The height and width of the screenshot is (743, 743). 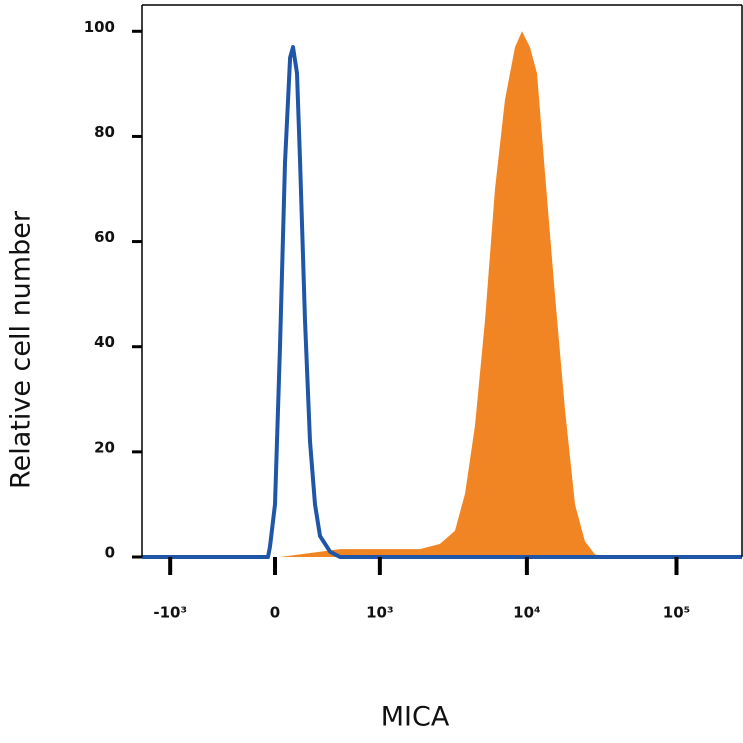 I want to click on y-tick-label: 40, so click(x=104, y=342).